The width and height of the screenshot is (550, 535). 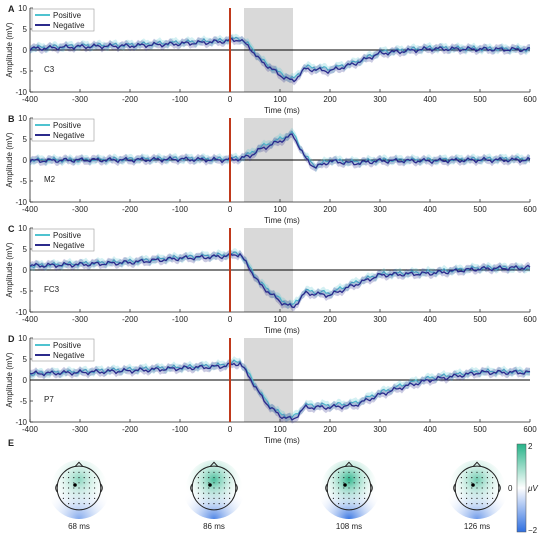 I want to click on x-tick-label: 300, so click(x=380, y=99).